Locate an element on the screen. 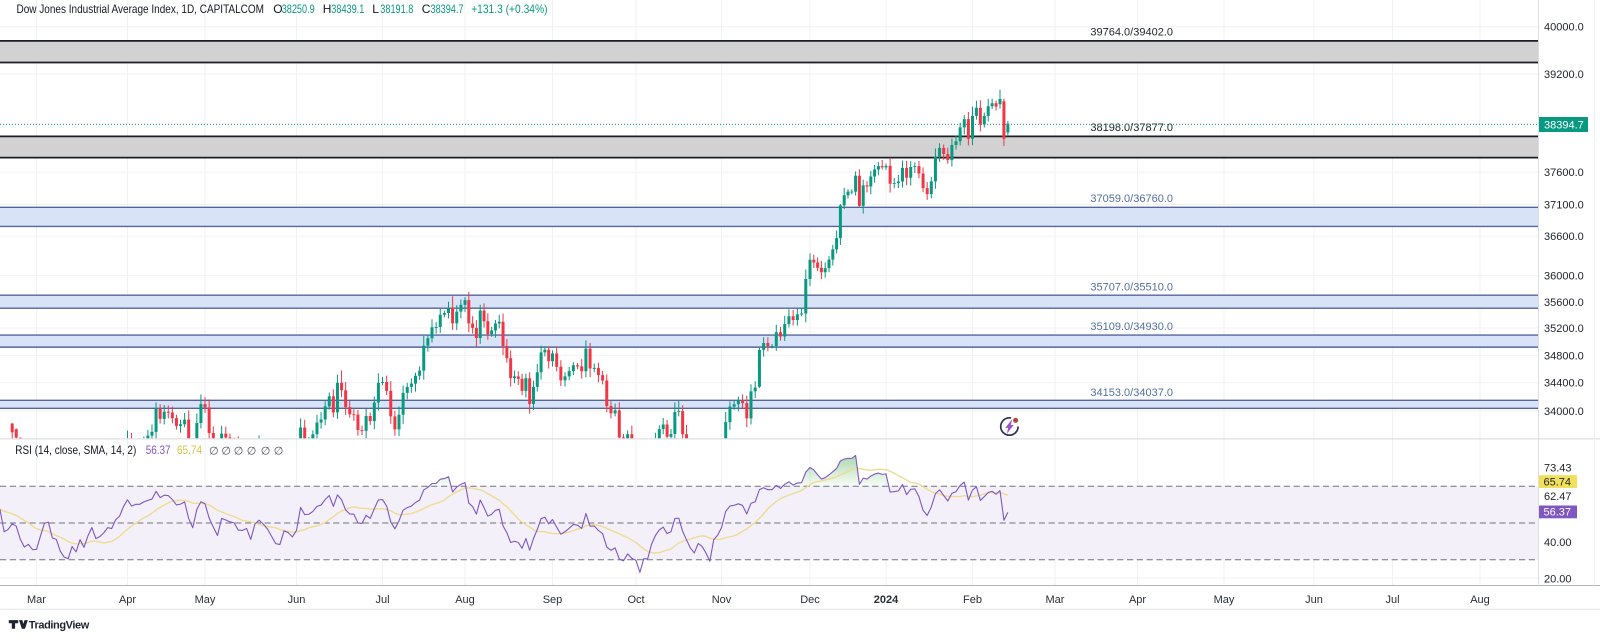 Image resolution: width=1600 pixels, height=641 pixels. svg-text: 36000.0 is located at coordinates (1564, 277).